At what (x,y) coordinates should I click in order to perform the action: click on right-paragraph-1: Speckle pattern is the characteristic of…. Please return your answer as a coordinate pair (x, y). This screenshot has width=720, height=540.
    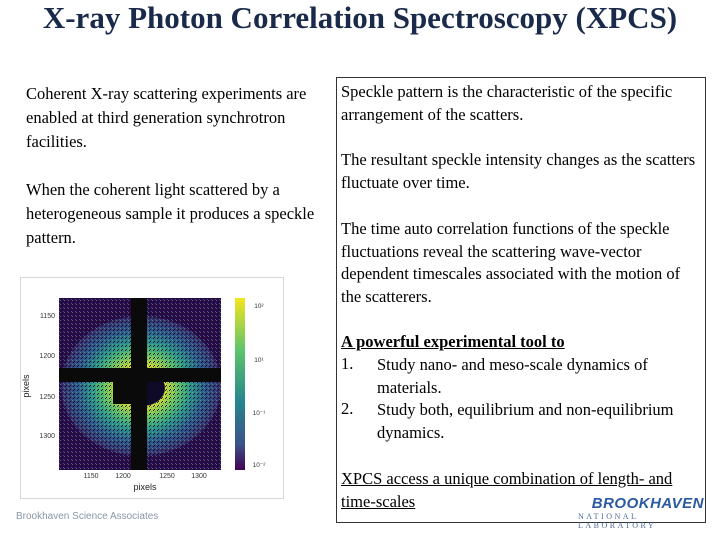
    Looking at the image, I should click on (507, 103).